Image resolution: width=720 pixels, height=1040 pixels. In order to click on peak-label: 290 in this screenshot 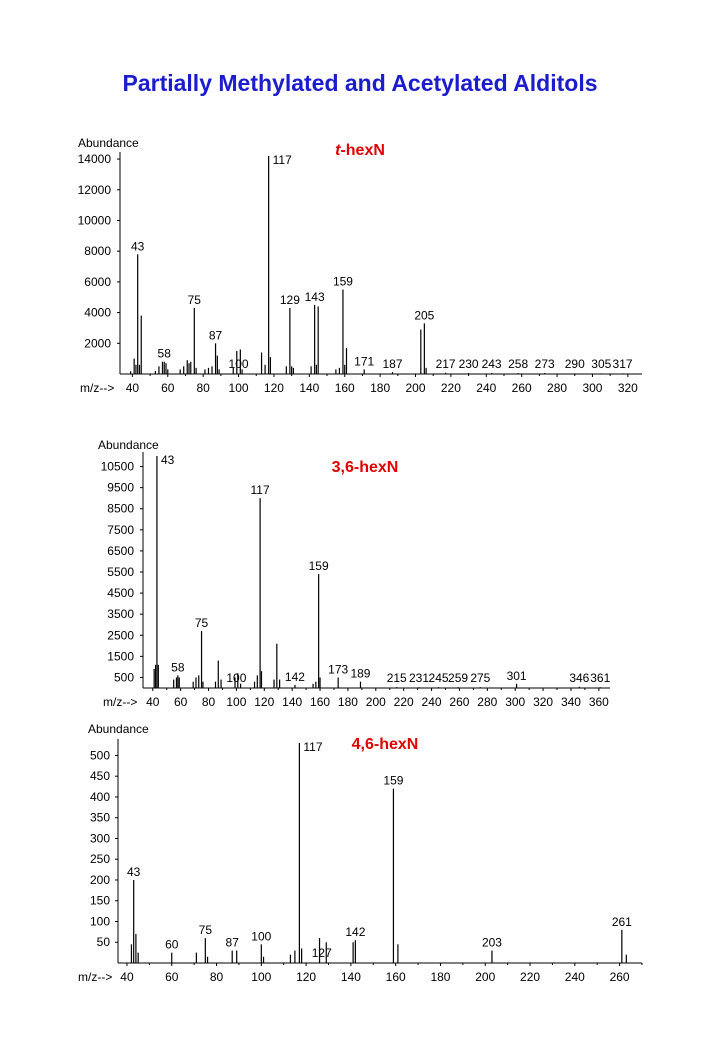, I will do `click(575, 364)`.